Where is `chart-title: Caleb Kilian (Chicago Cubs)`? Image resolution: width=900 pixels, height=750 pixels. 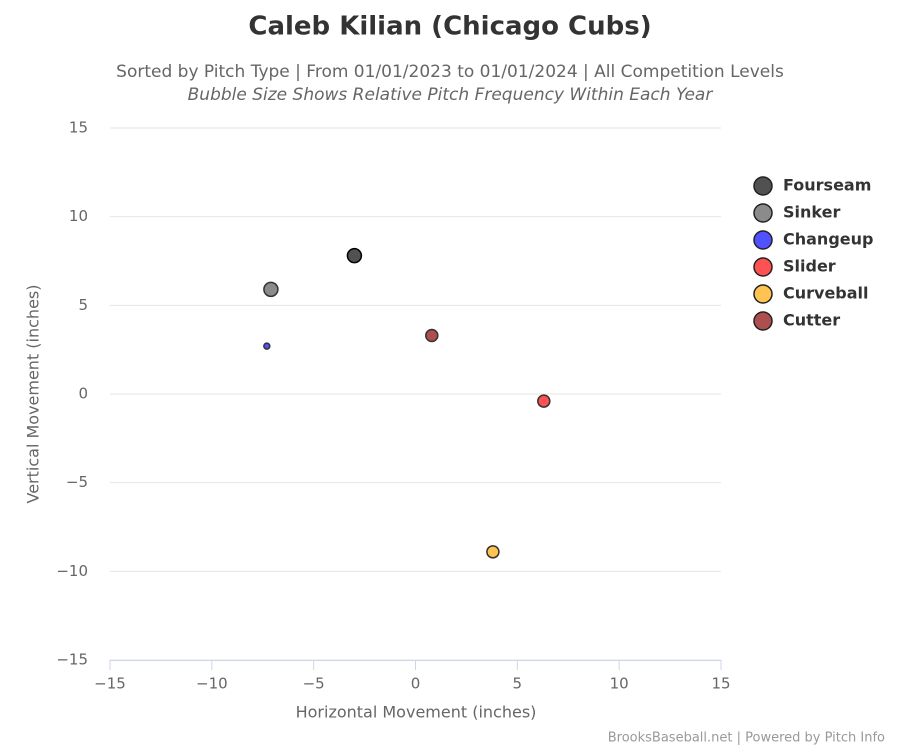
chart-title: Caleb Kilian (Chicago Cubs) is located at coordinates (449, 27).